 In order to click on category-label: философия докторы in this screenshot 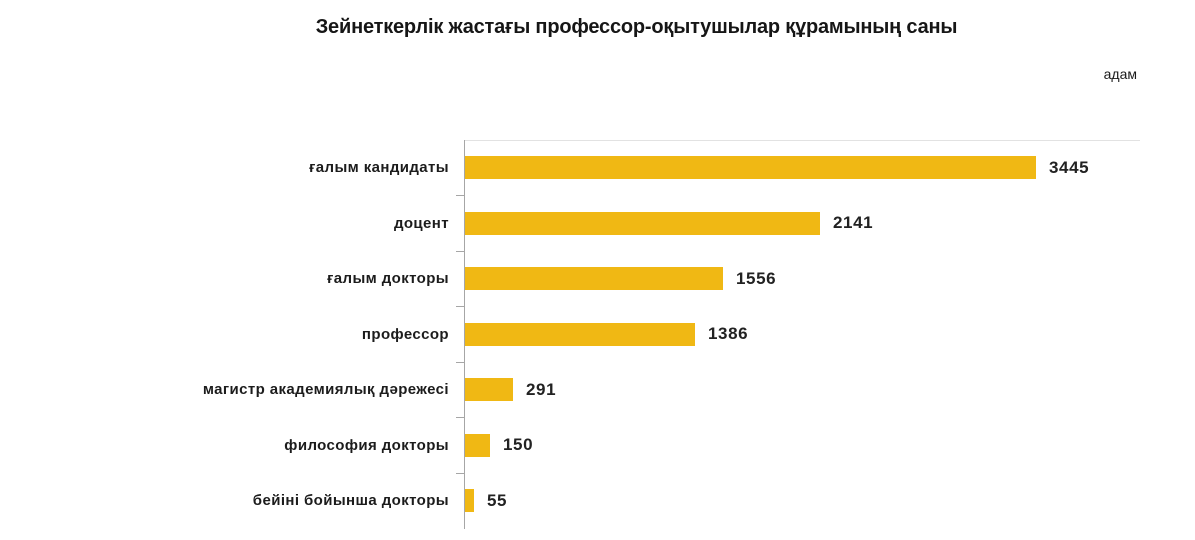, I will do `click(366, 445)`.